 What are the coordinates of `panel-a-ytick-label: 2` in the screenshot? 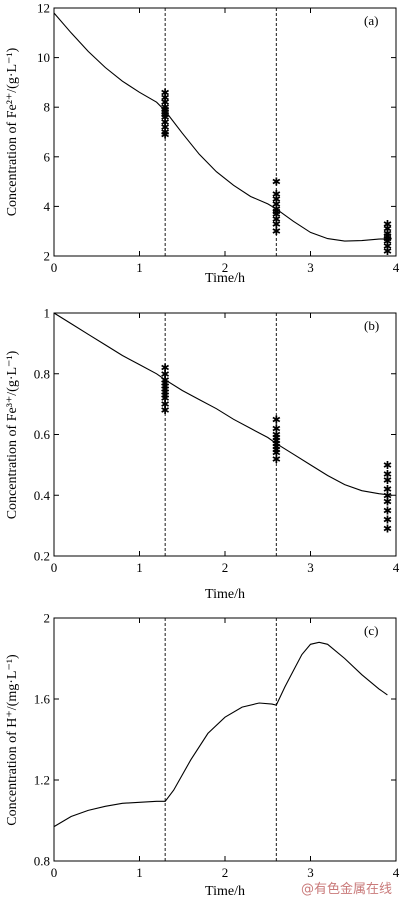 It's located at (47, 256).